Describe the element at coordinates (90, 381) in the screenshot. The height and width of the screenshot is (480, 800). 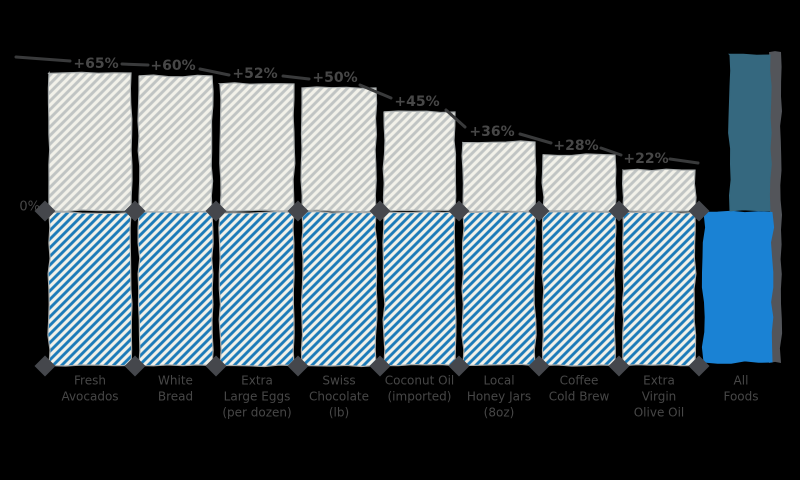
I see `category-label-1-line-1: Fresh` at that location.